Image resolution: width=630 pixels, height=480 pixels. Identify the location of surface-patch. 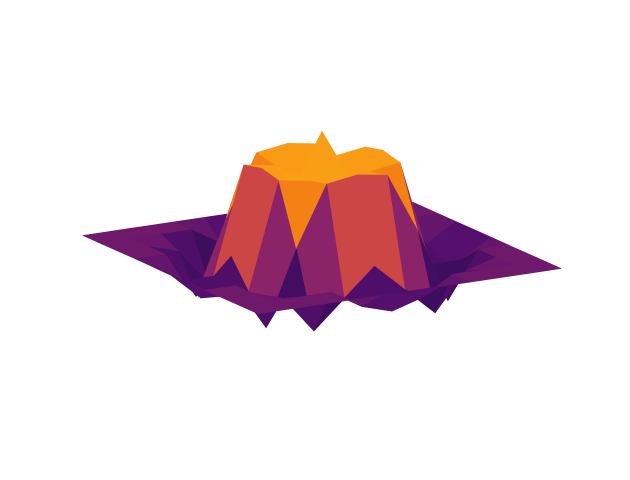
(264, 308).